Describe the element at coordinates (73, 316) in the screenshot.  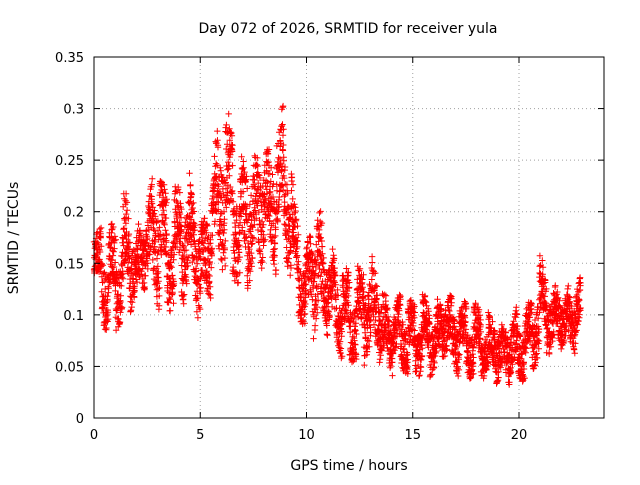
I see `y-tick-label: 0.1` at that location.